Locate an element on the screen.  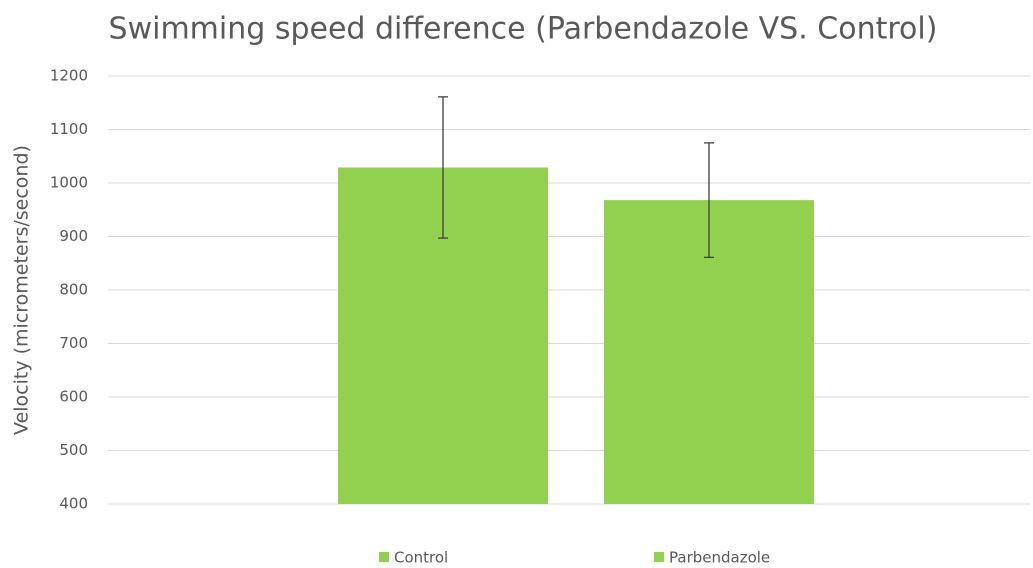
y-axis-label: Velocity (micrometers/second) is located at coordinates (22, 290).